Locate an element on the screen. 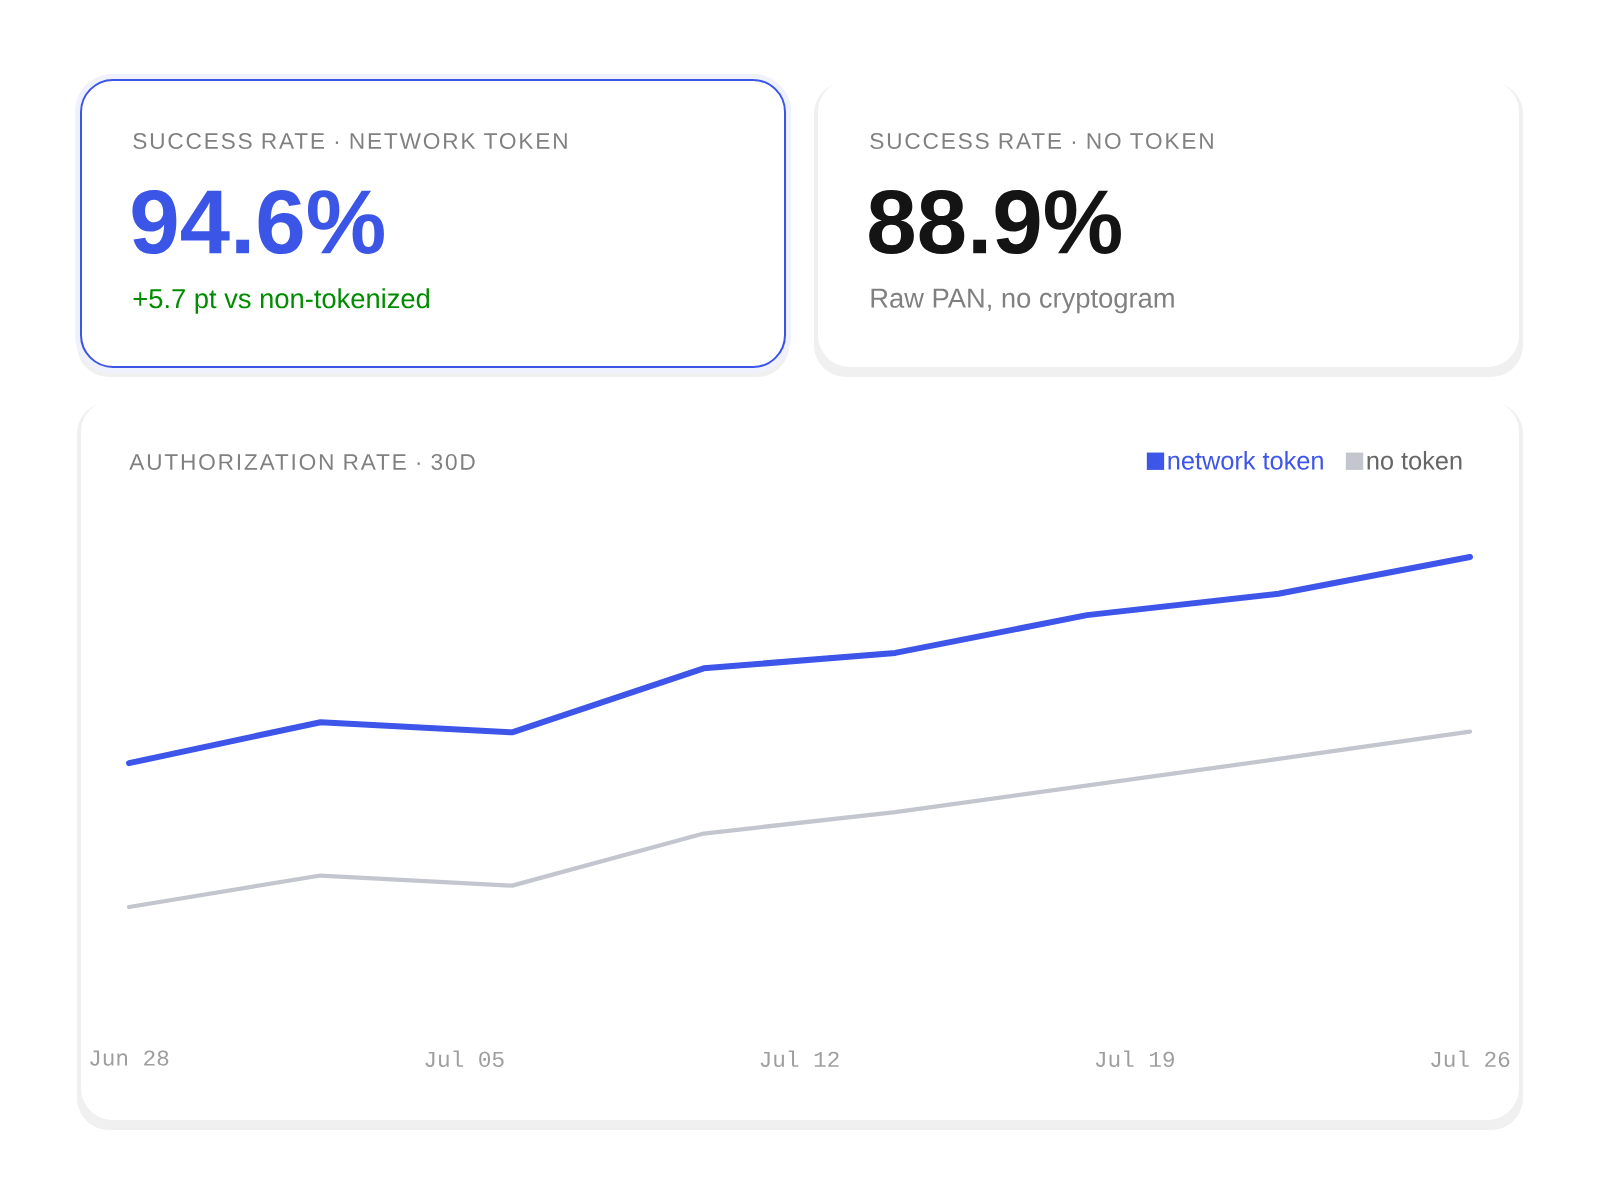 This screenshot has height=1200, width=1600. text: 94.6% is located at coordinates (258, 222).